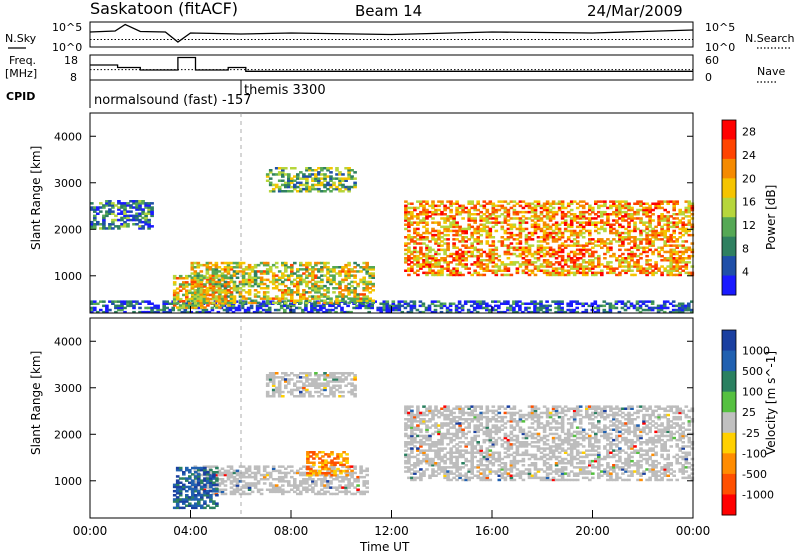  I want to click on x-tick-label: 04:00, so click(190, 531).